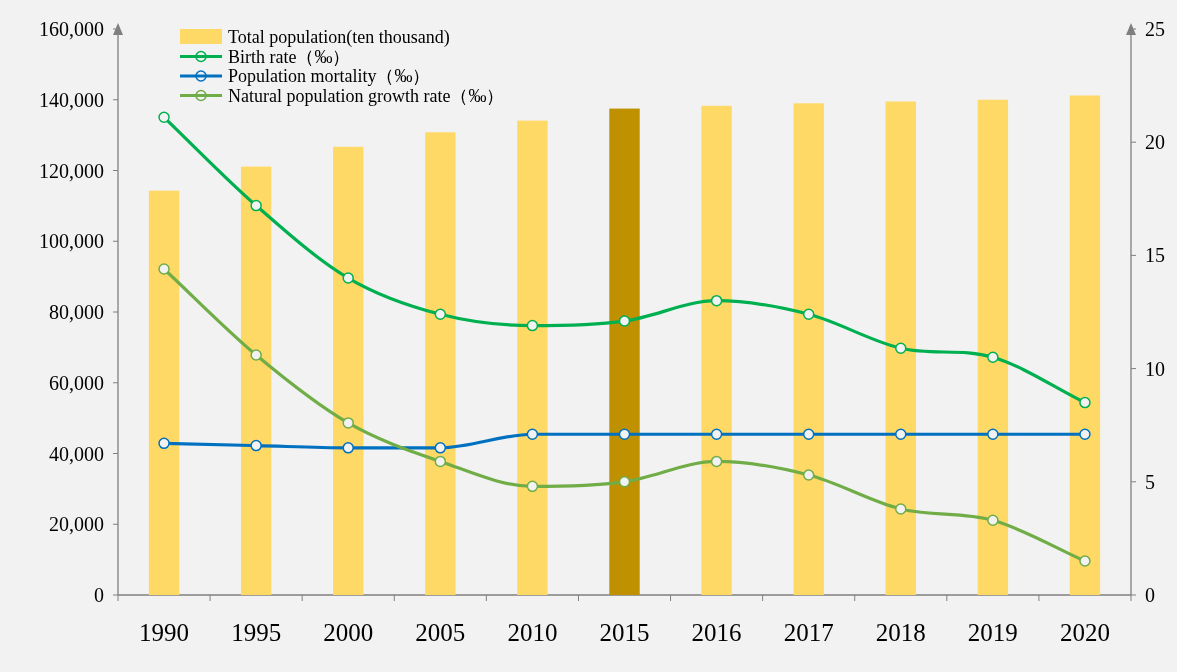  What do you see at coordinates (71, 29) in the screenshot?
I see `y-tick-label: 160,000` at bounding box center [71, 29].